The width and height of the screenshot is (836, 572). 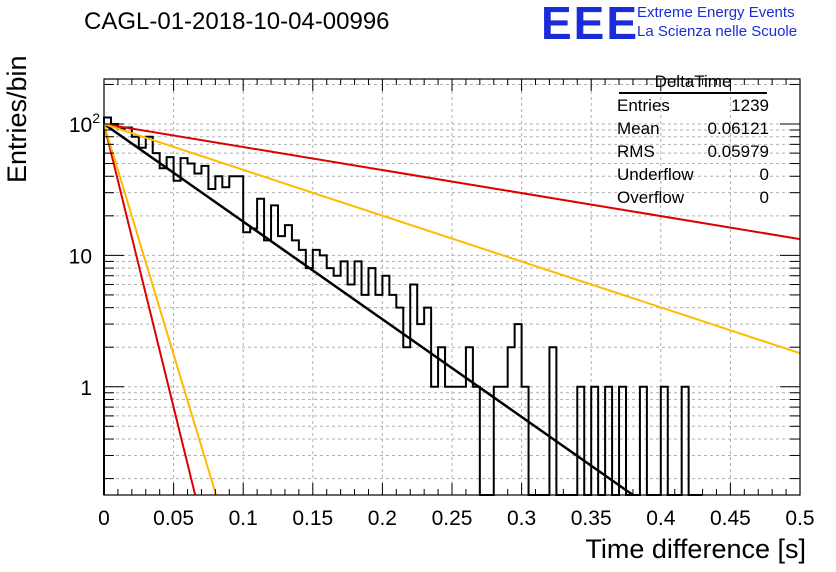 What do you see at coordinates (693, 83) in the screenshot?
I see `stats-title: DeltaTime` at bounding box center [693, 83].